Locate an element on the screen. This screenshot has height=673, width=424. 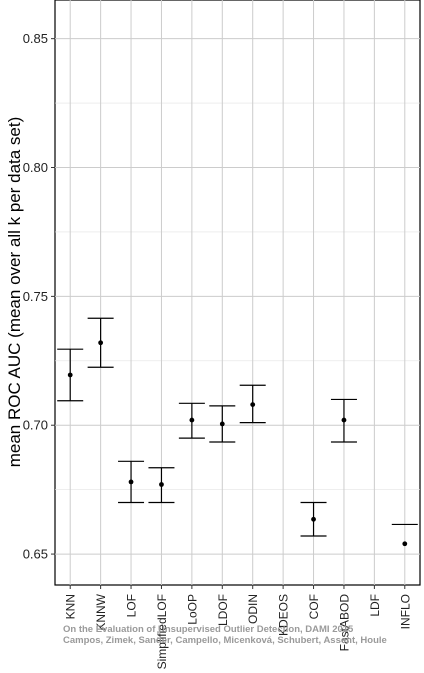
x-tick-label: INFLO is located at coordinates (405, 611).